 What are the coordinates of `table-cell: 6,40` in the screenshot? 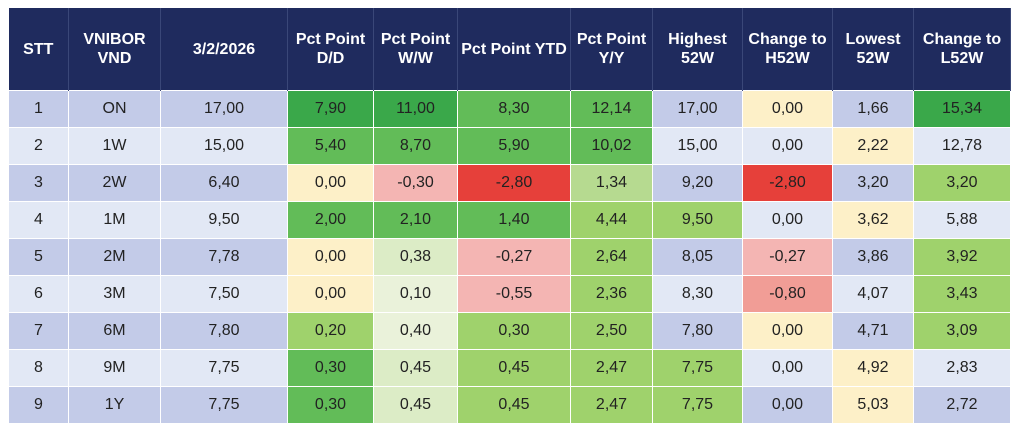 It's located at (224, 183).